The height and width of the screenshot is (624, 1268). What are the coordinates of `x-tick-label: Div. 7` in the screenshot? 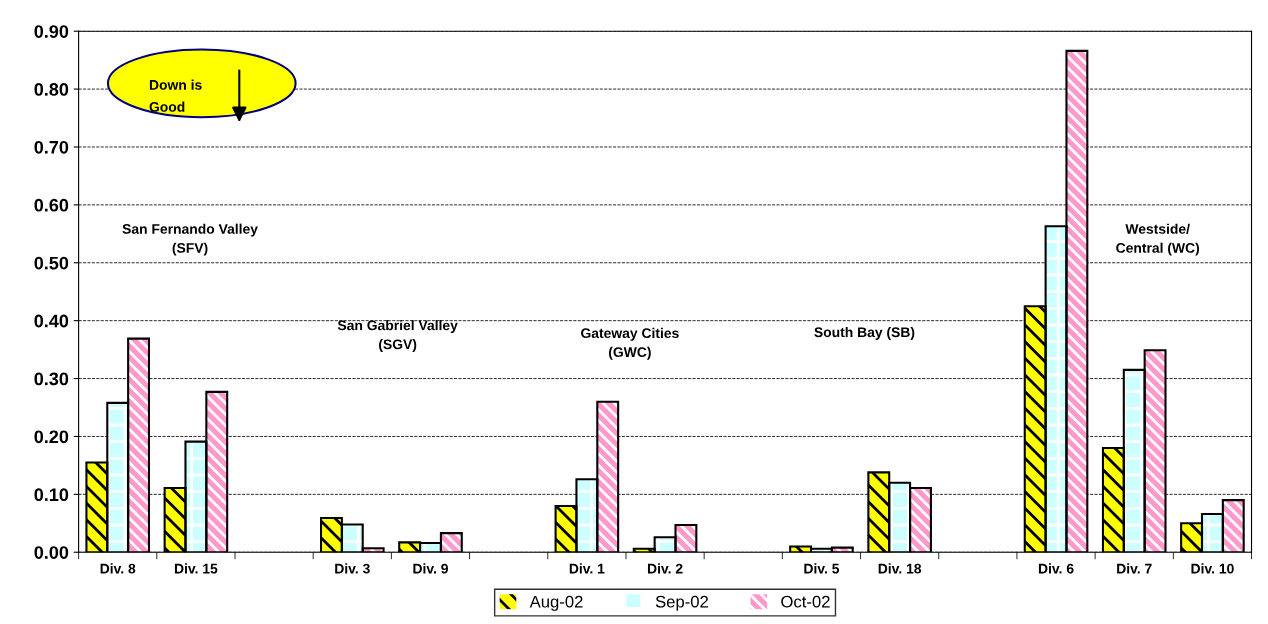 It's located at (1134, 568).